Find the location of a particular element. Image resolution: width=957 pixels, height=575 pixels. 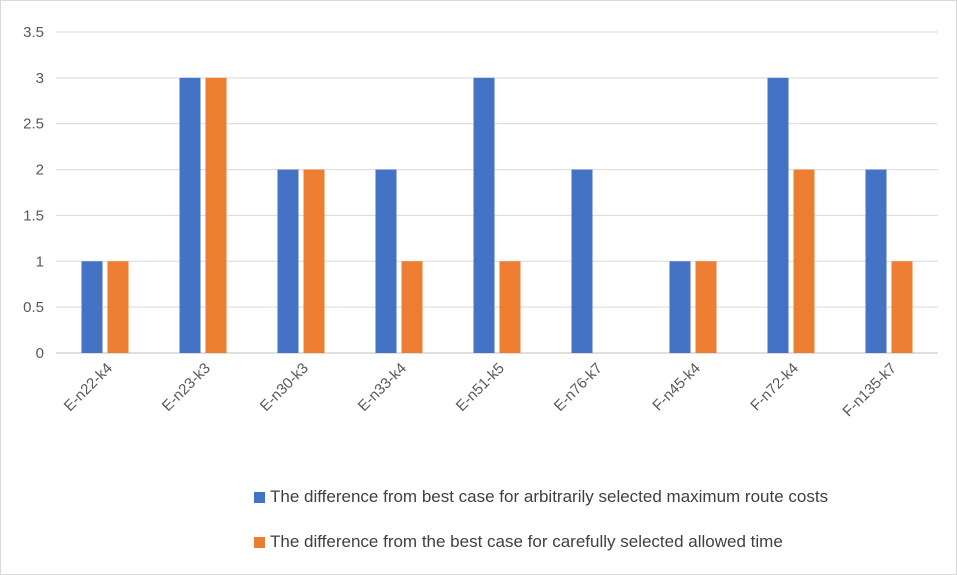

x-tick-label: F-n45-k4 is located at coordinates (676, 387).